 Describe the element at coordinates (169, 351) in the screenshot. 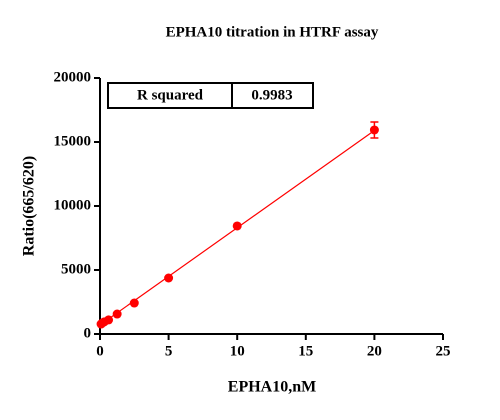

I see `x-tick-label: 5` at that location.